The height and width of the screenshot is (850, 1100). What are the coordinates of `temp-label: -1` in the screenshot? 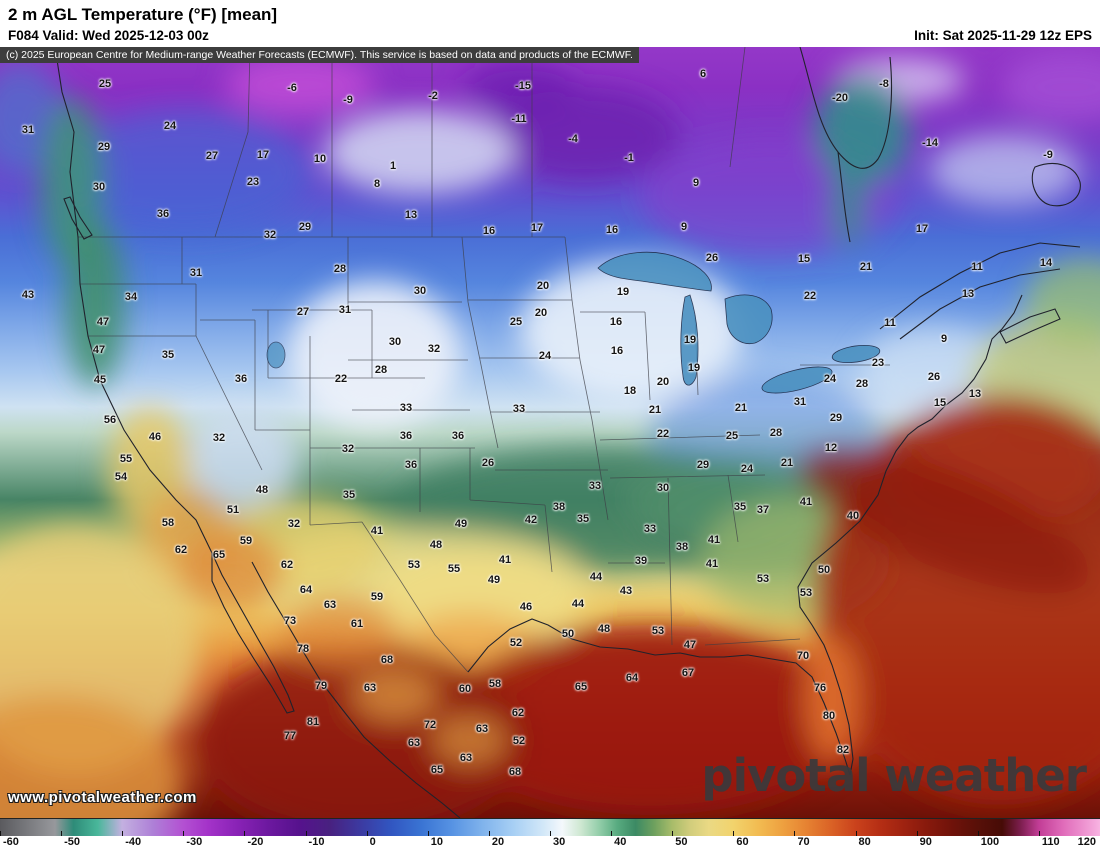 It's located at (629, 158).